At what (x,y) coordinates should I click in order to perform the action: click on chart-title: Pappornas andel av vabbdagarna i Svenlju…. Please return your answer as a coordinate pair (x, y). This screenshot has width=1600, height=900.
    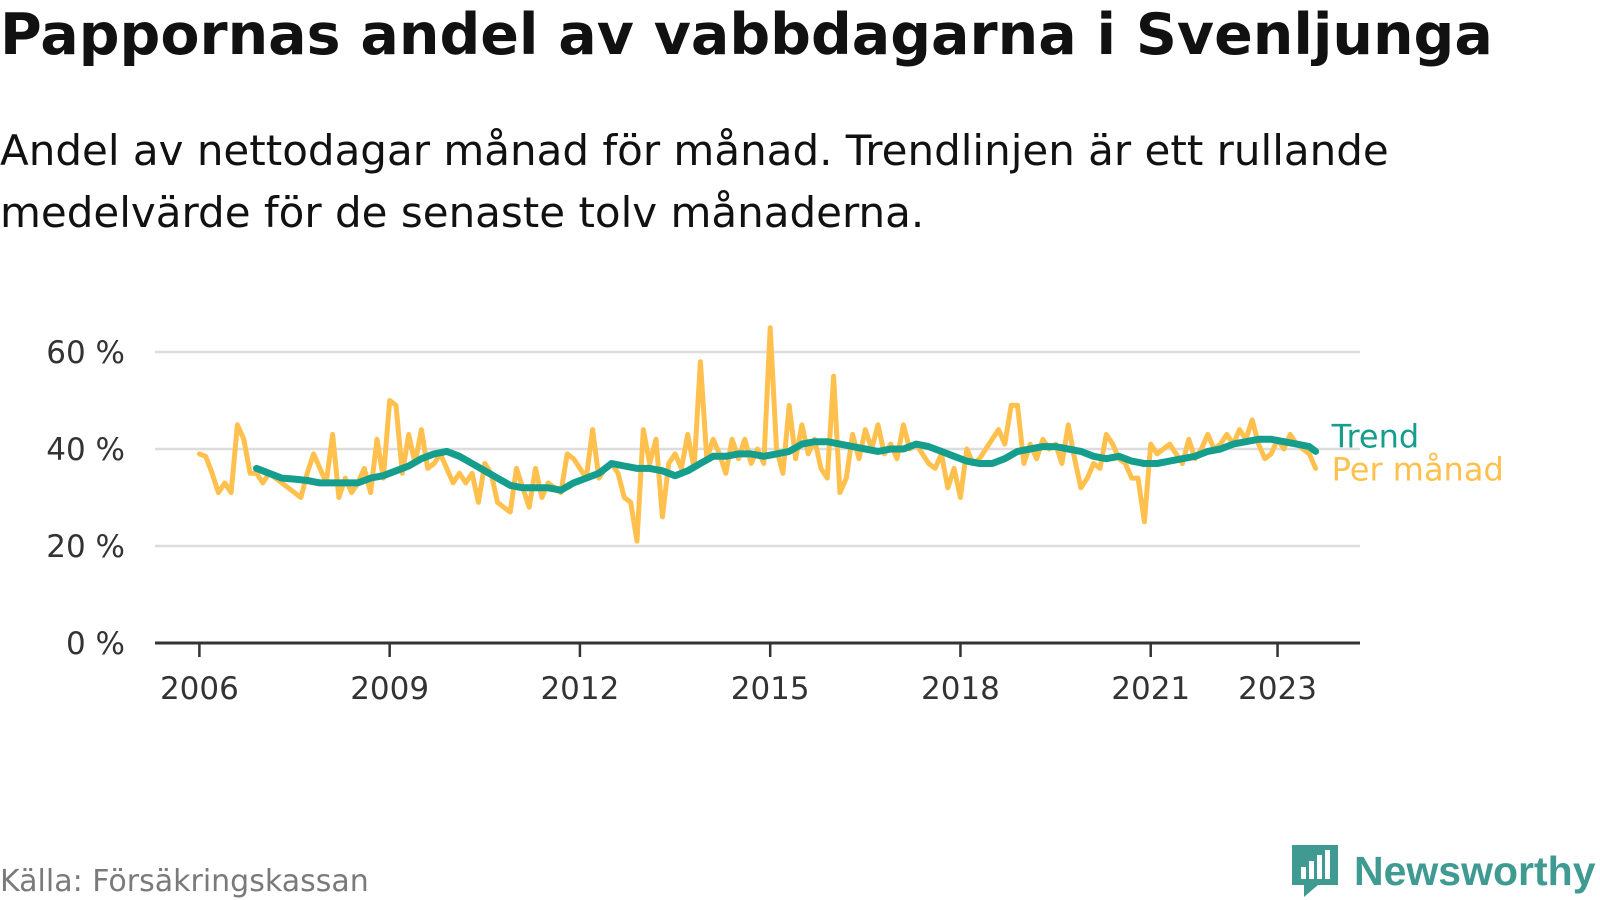
    Looking at the image, I should click on (746, 35).